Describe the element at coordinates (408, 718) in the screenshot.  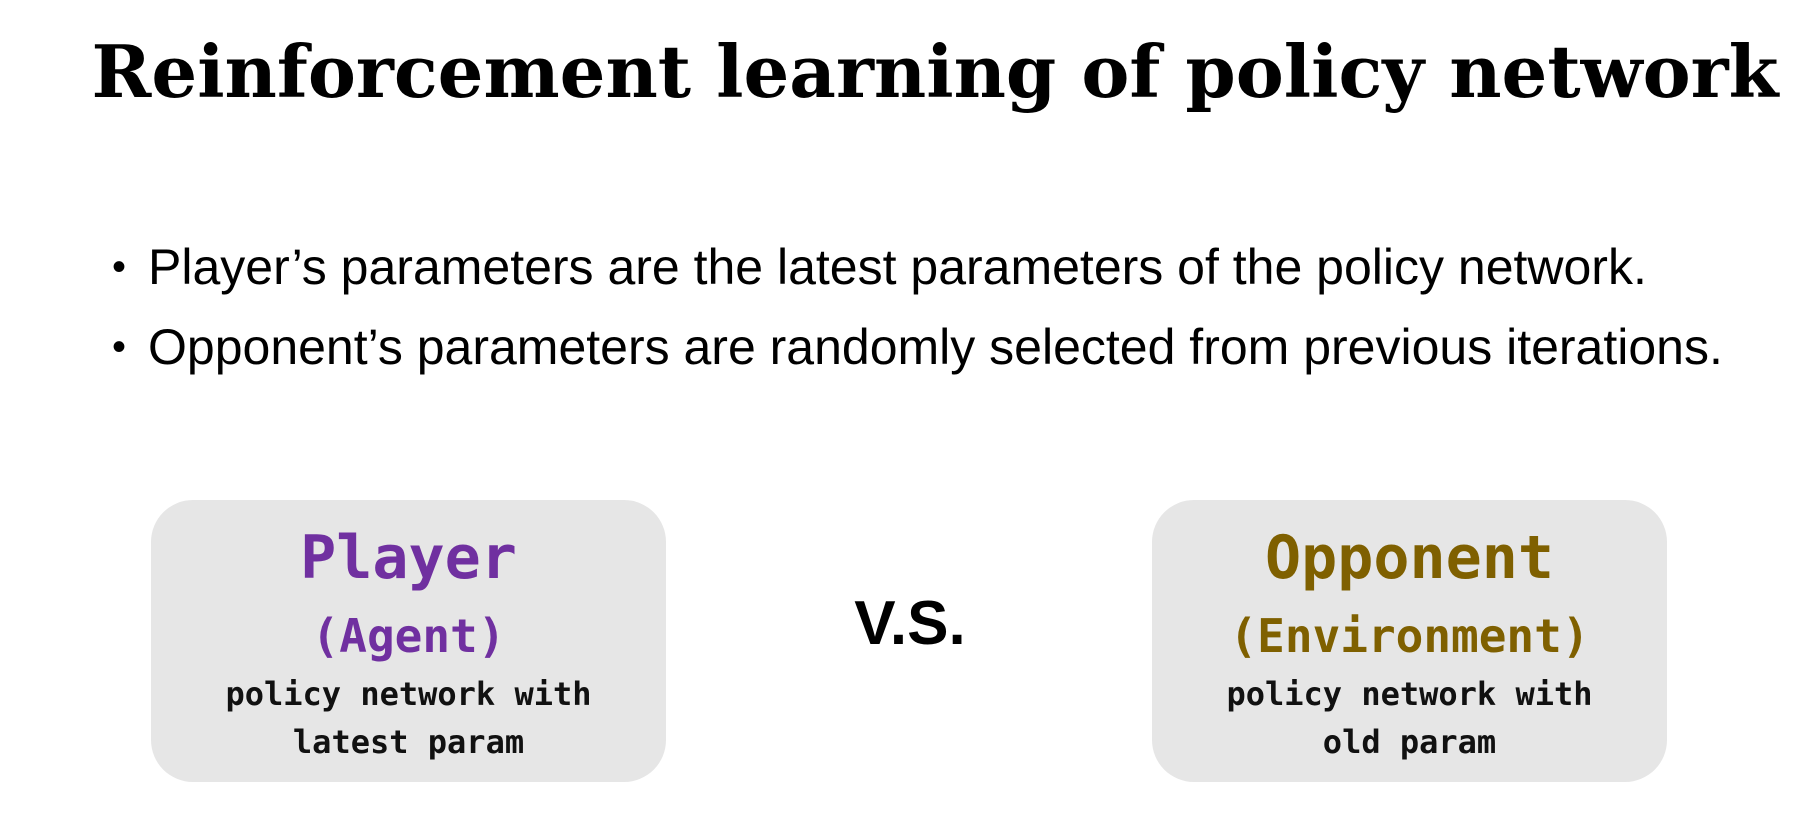
I see `player-description: policy network with latest param` at that location.